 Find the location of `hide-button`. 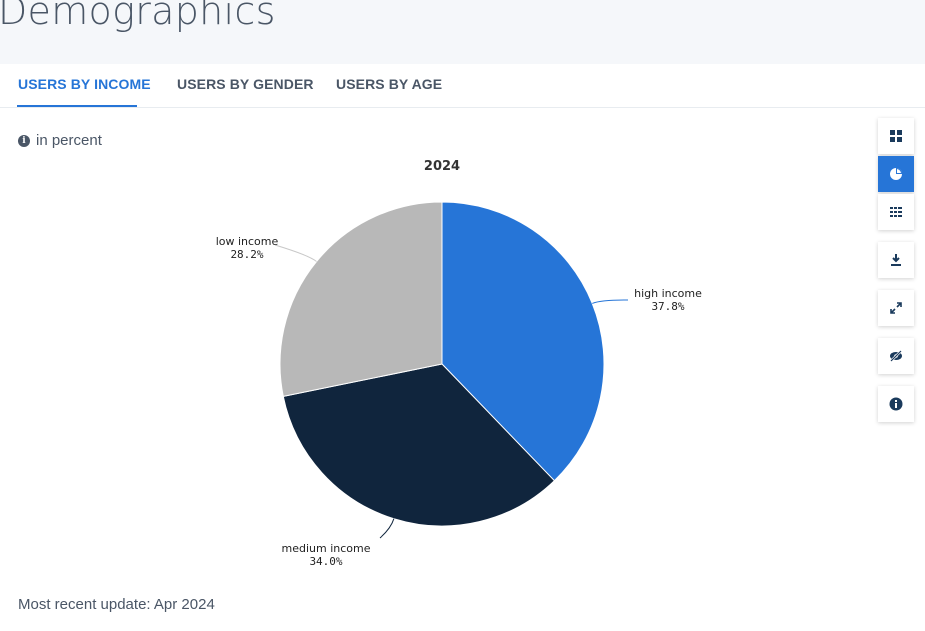

hide-button is located at coordinates (896, 356).